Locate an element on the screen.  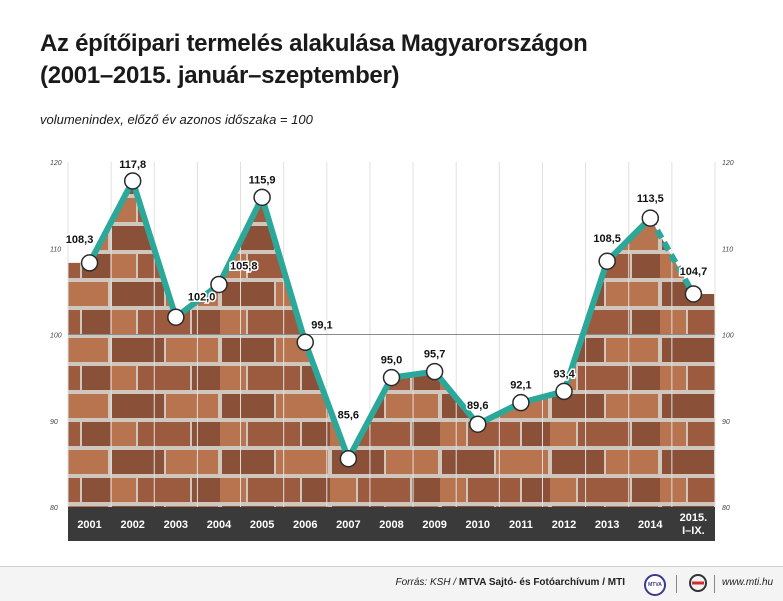
mtva-logo: MTVA is located at coordinates (655, 585).